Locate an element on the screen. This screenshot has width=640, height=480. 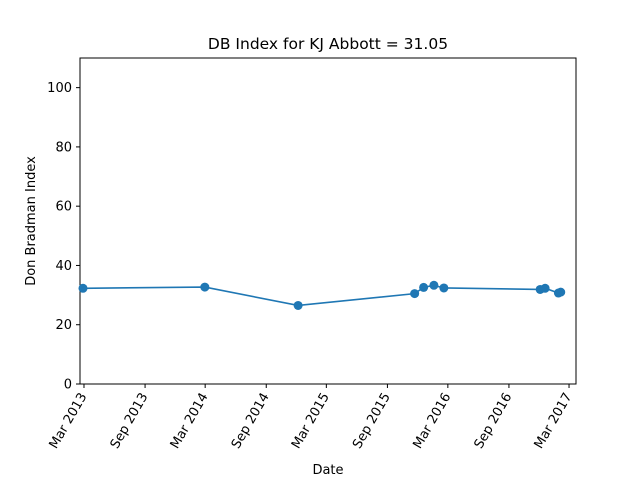
y-tick-label: 80 is located at coordinates (63, 147).